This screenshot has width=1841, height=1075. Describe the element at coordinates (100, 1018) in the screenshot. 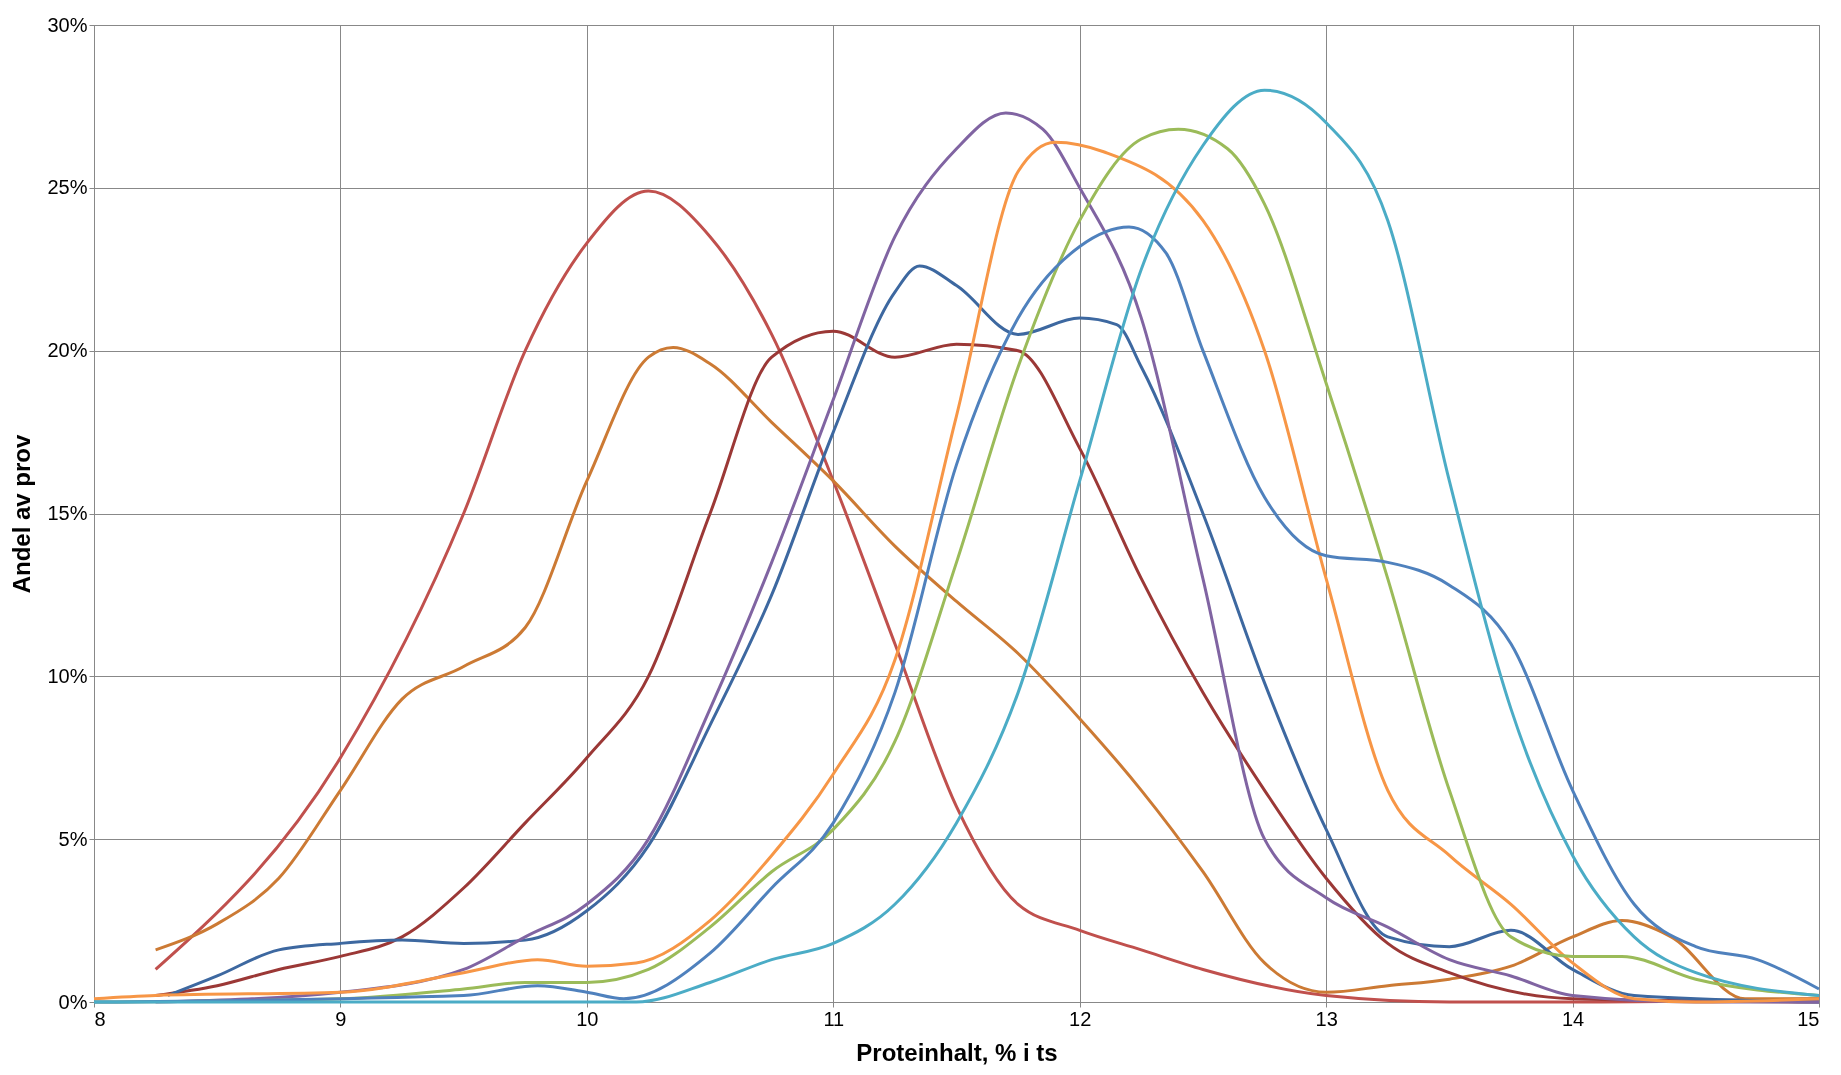

I see `x-tick-label: 8` at that location.